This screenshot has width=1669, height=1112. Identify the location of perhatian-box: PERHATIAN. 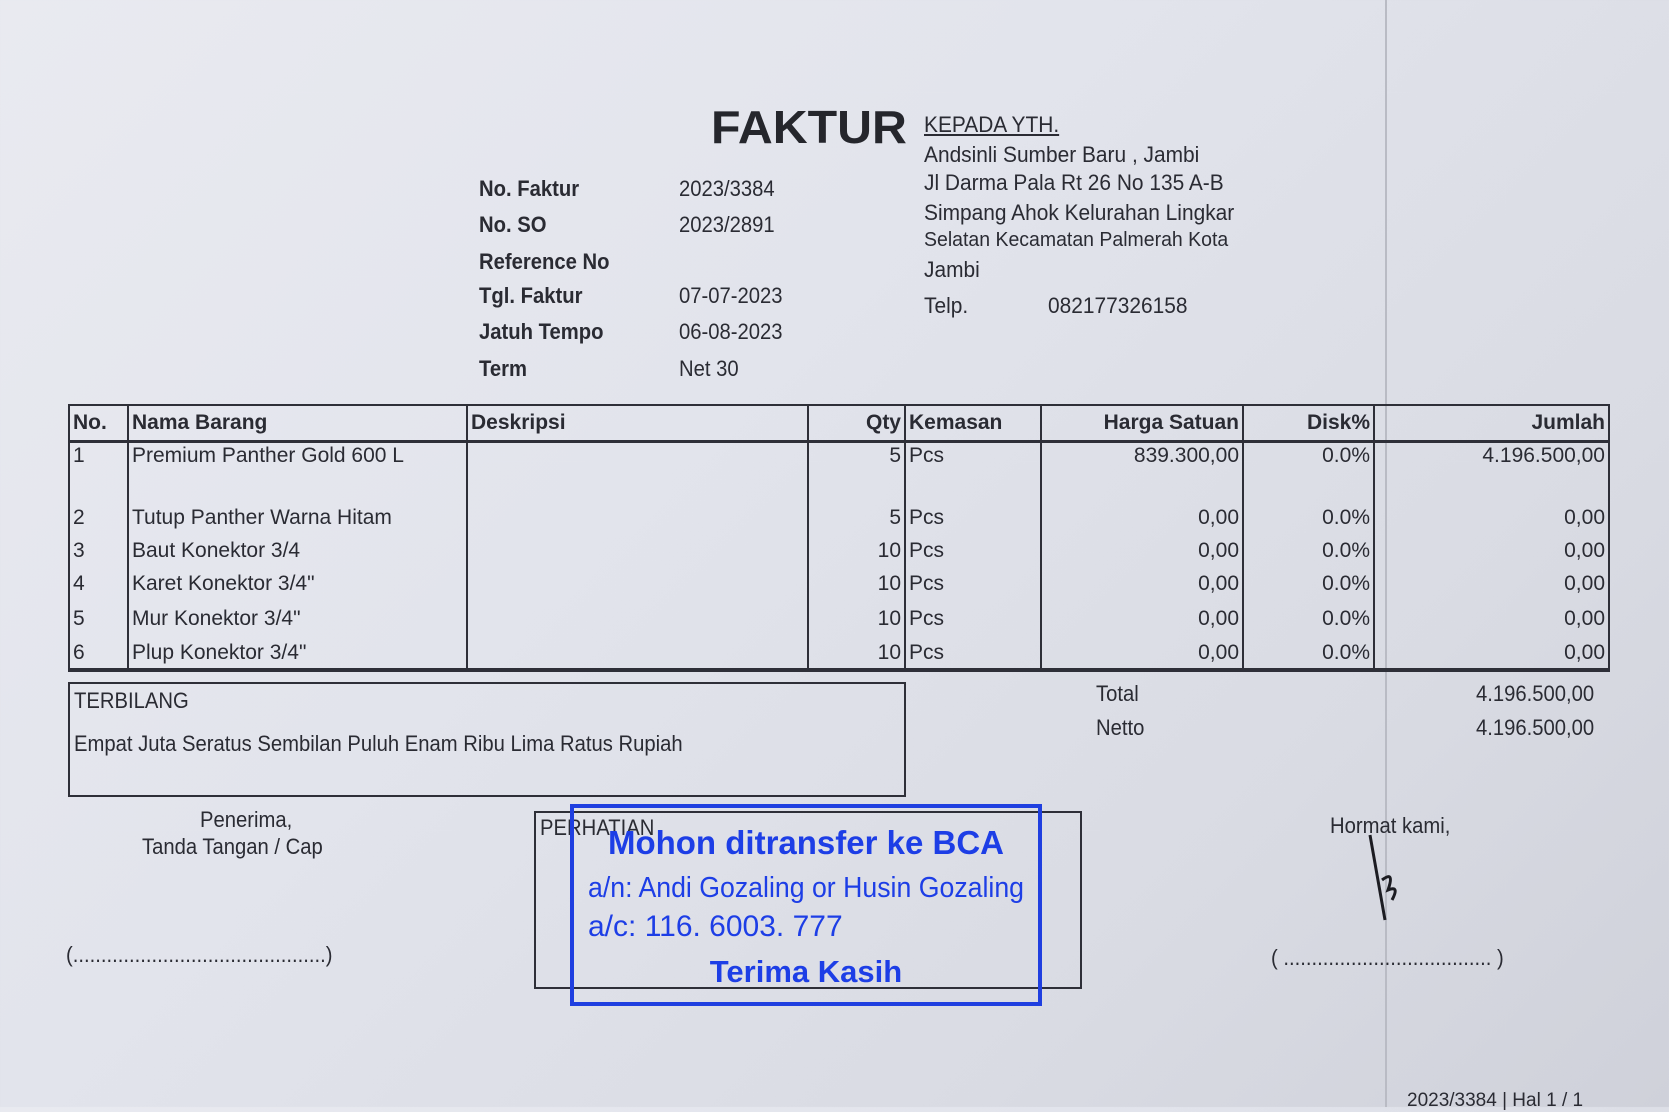
(808, 900).